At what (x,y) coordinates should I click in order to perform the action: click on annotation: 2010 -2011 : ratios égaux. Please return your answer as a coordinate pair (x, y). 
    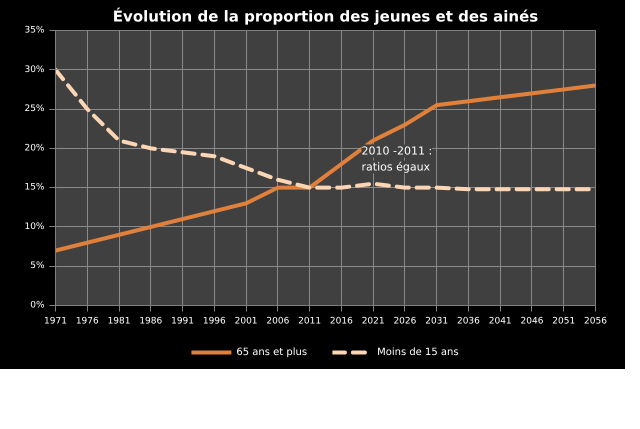
    Looking at the image, I should click on (397, 159).